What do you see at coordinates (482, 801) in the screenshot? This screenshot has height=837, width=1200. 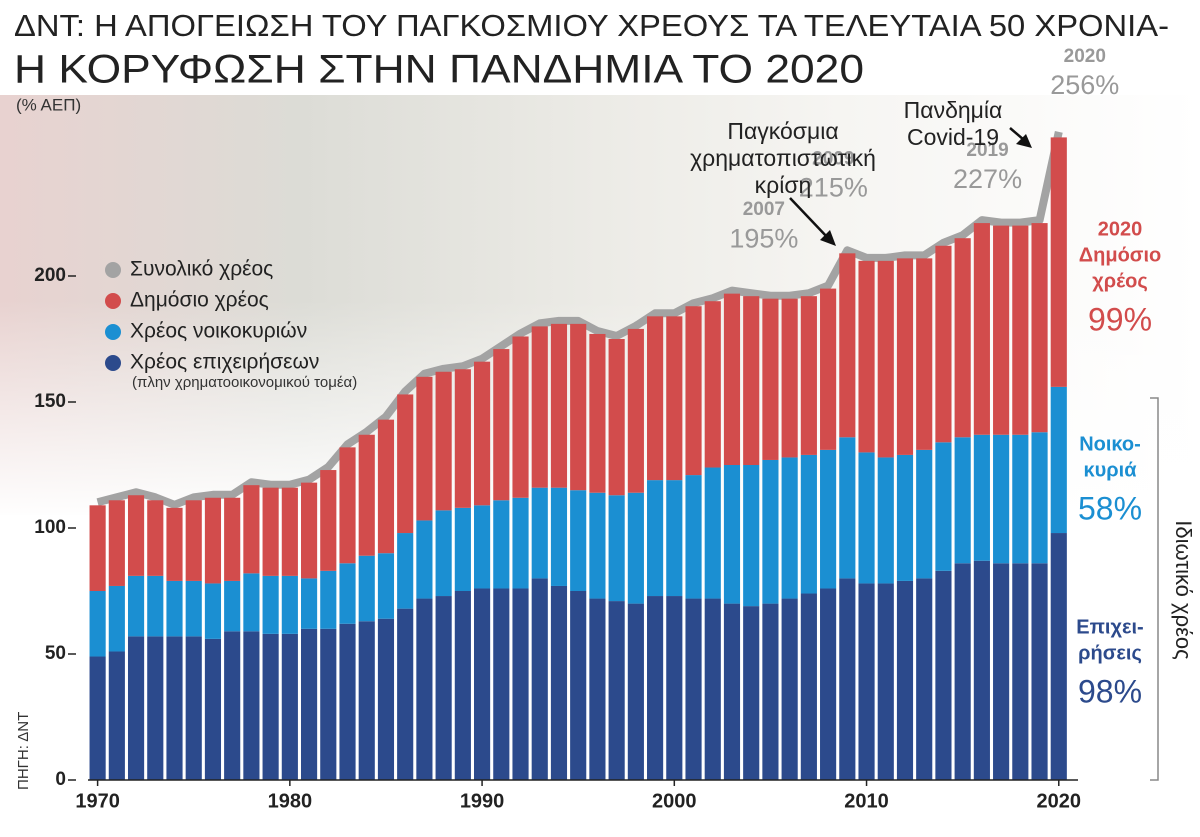 I see `x-tick-label: 1990` at bounding box center [482, 801].